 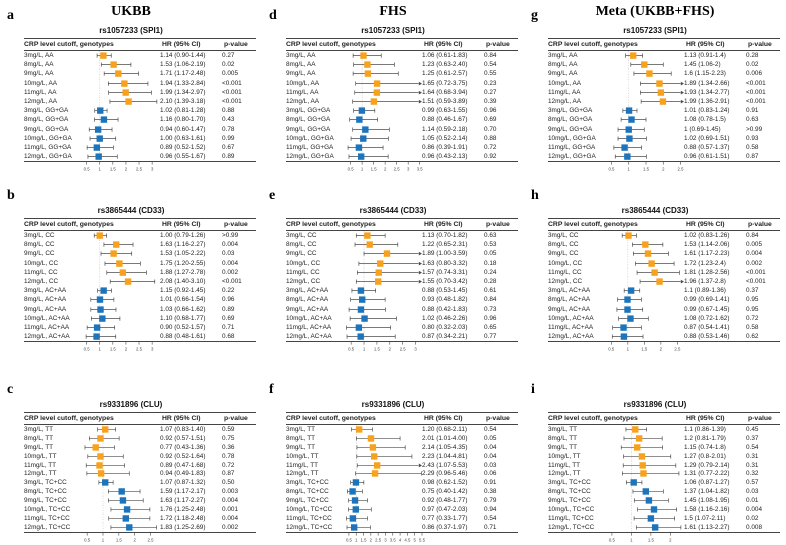 I want to click on row-label: 11mg/L, GG+GA, so click(x=48, y=147).